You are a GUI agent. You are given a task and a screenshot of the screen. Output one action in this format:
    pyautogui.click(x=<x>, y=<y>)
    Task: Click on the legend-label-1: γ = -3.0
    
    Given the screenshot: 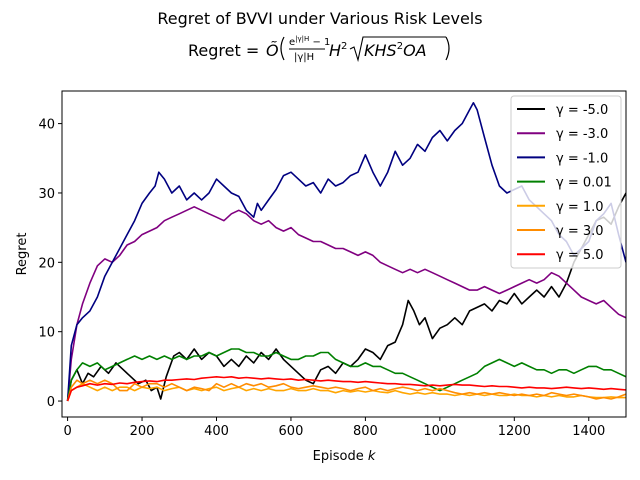 What is the action you would take?
    pyautogui.click(x=582, y=134)
    